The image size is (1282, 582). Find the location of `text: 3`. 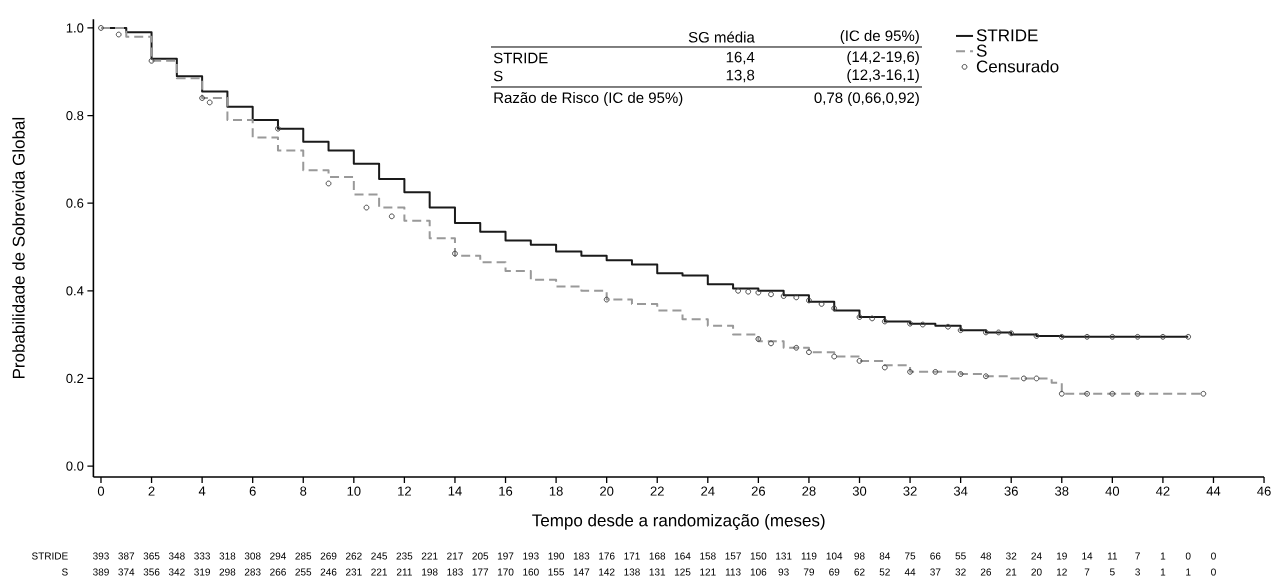

text: 3 is located at coordinates (1137, 572).